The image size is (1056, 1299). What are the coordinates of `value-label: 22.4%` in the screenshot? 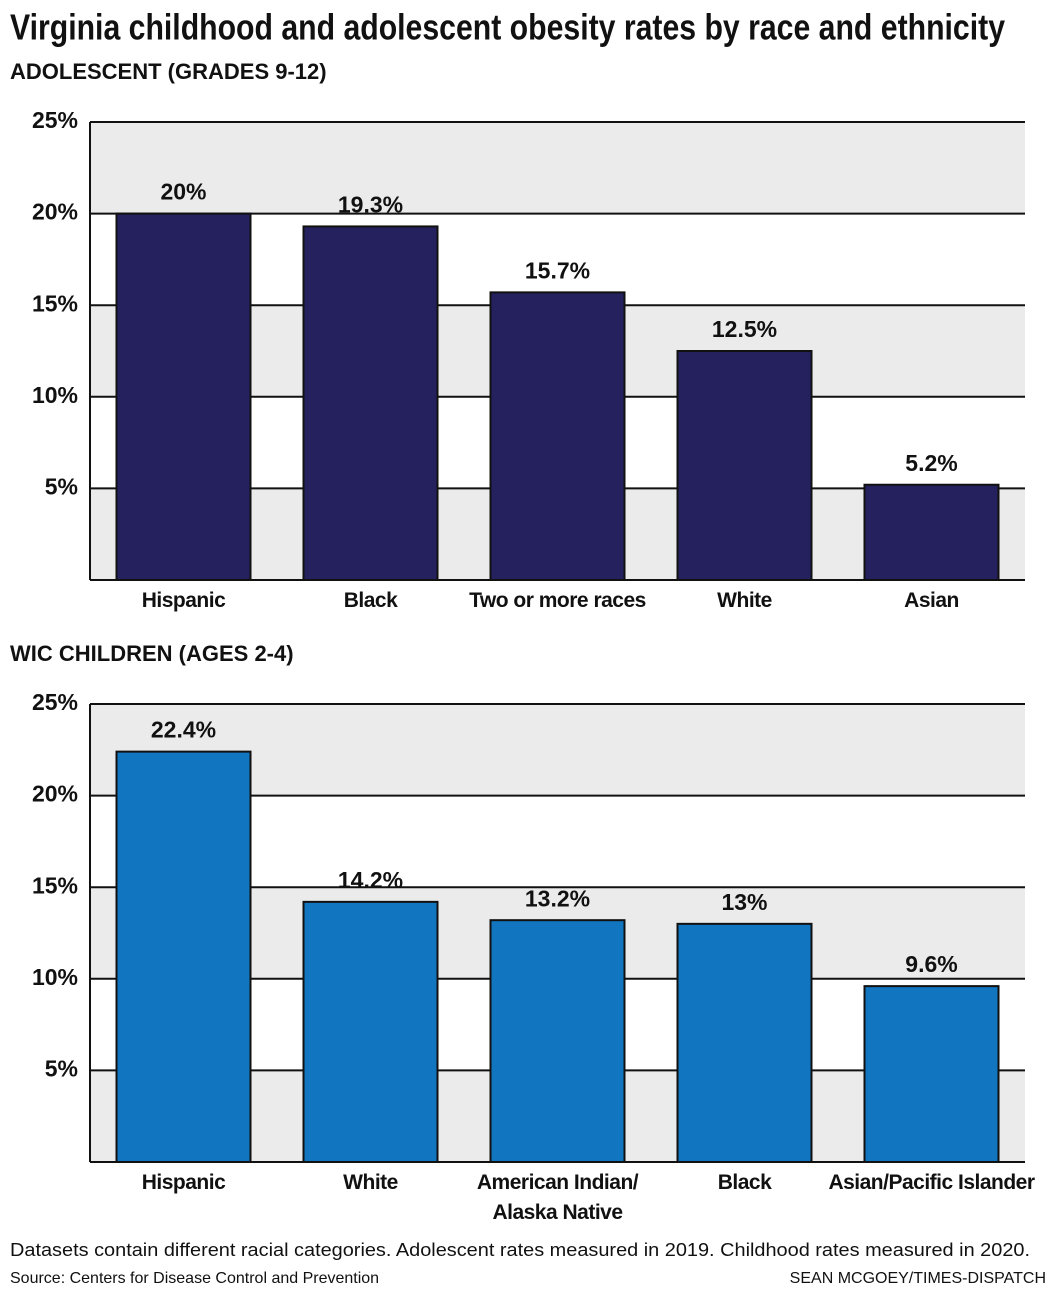 It's located at (183, 730).